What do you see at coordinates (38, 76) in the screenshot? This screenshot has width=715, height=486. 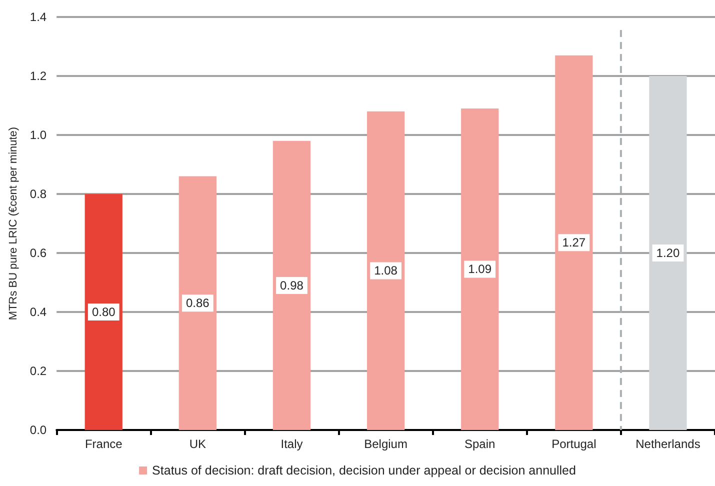 I see `y-tick-label: 1.2` at bounding box center [38, 76].